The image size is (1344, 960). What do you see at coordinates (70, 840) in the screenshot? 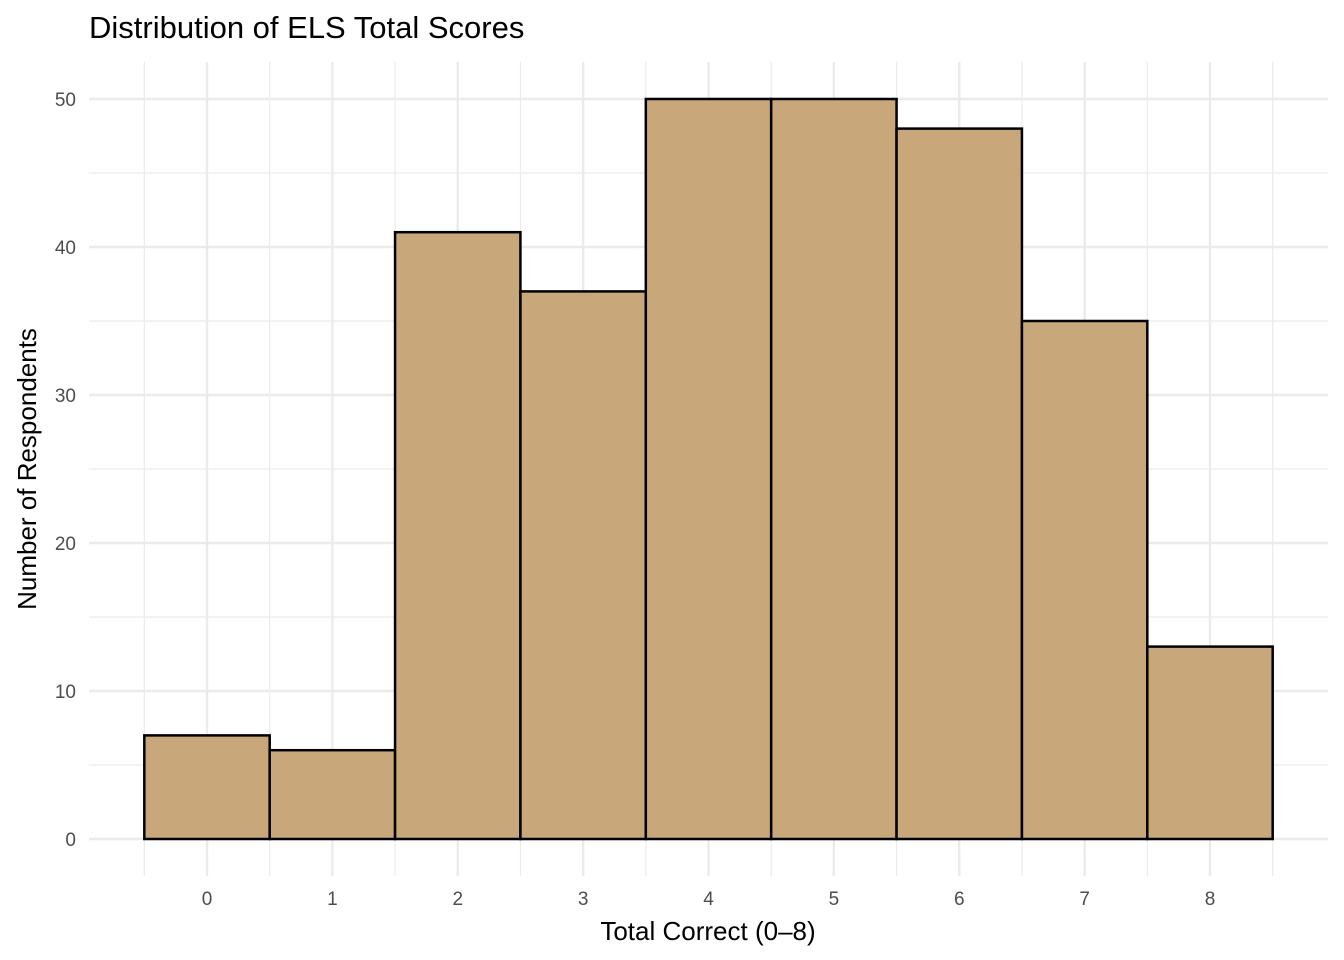
I see `y-tick-label: 0` at bounding box center [70, 840].